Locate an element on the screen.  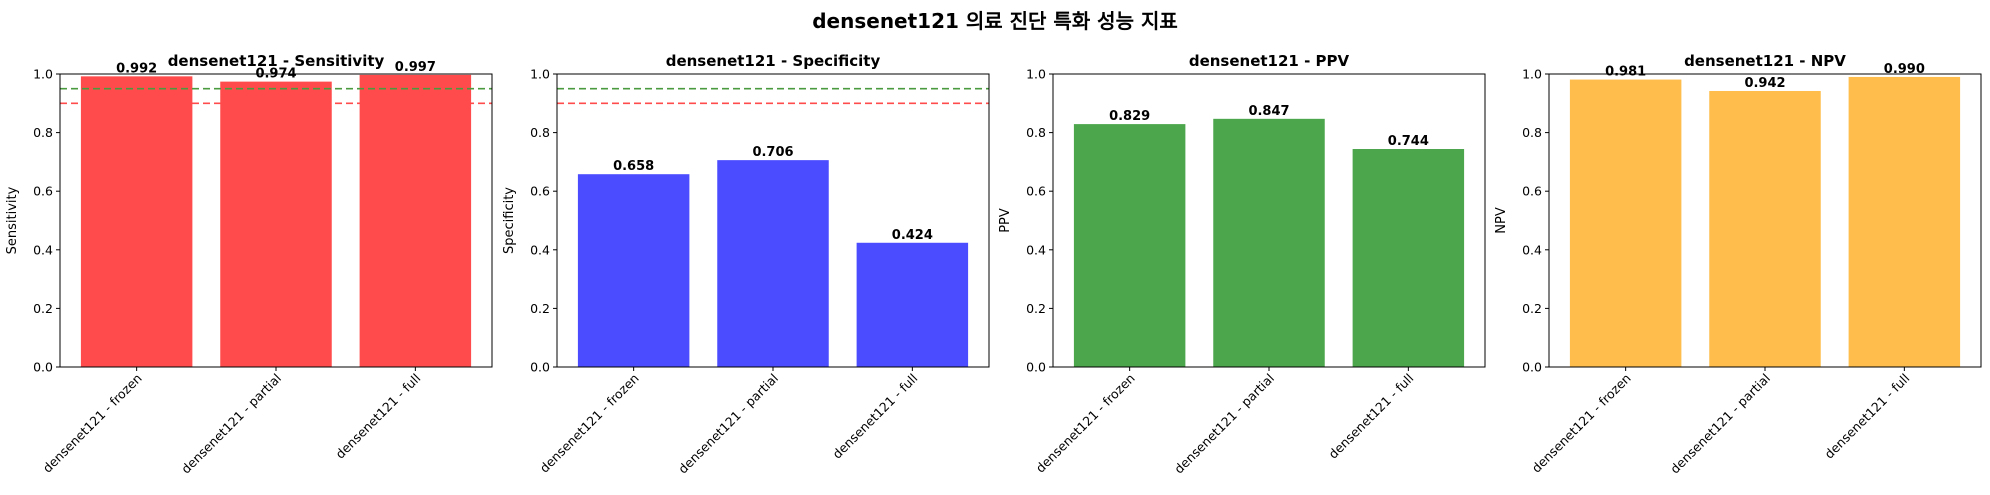
bar-value-label: 0.992 is located at coordinates (136, 68).